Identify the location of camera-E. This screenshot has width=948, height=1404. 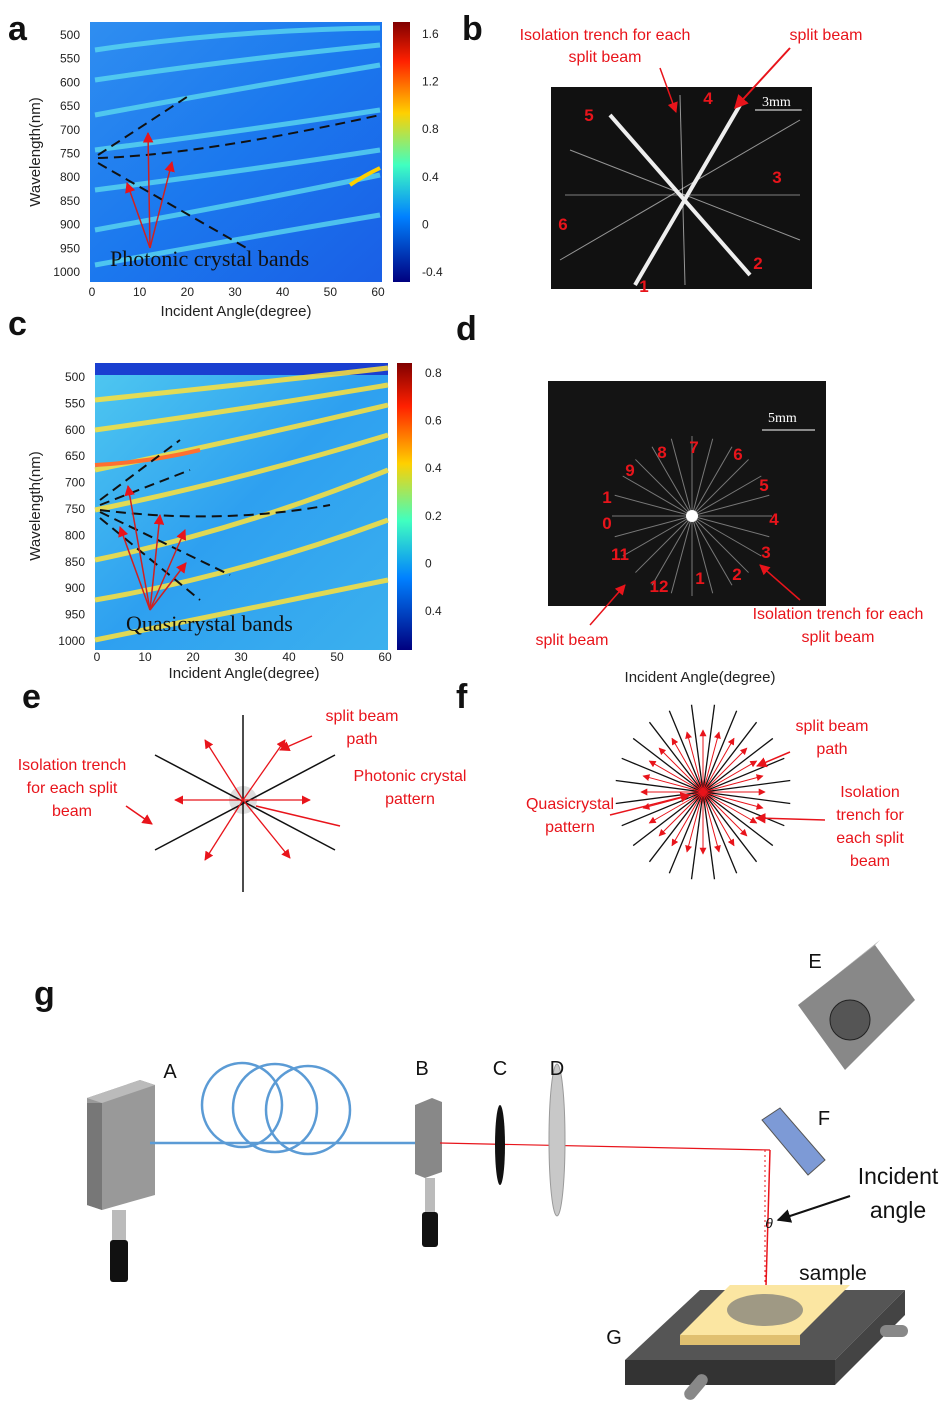
(856, 1005).